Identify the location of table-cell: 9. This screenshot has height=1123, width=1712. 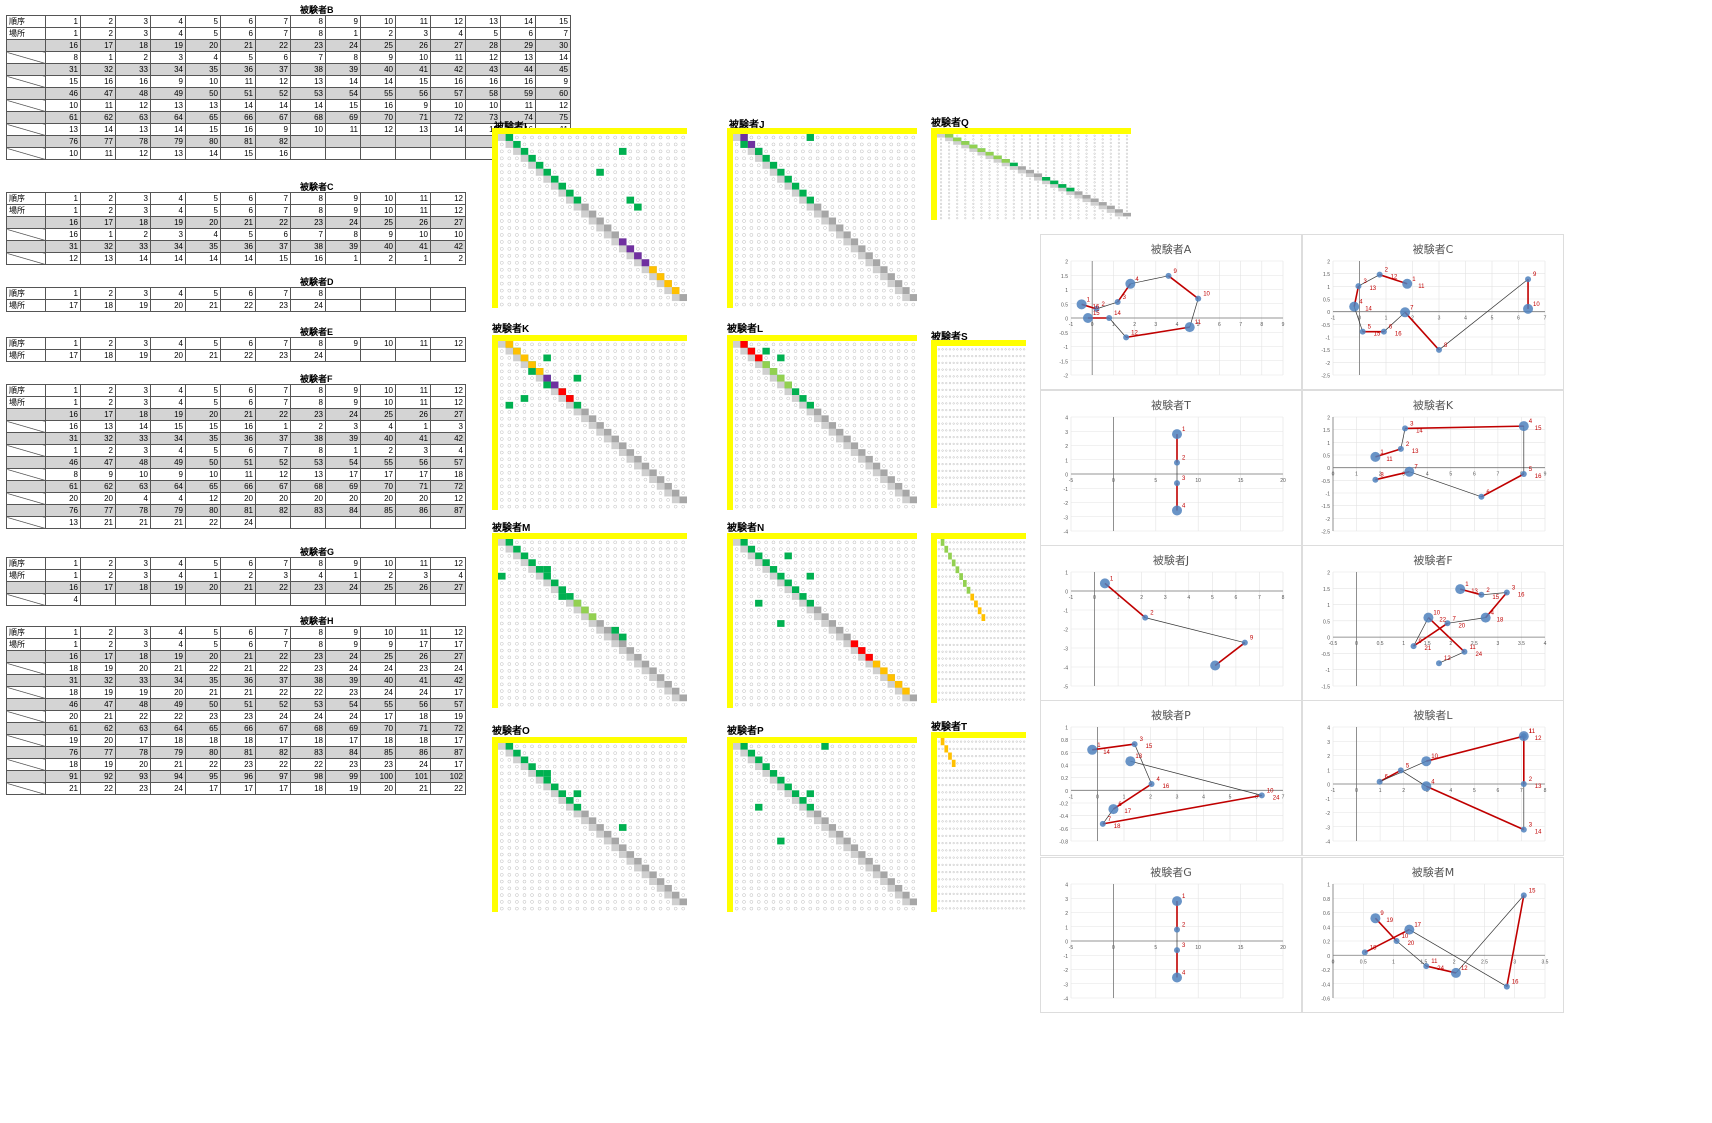
(343, 390).